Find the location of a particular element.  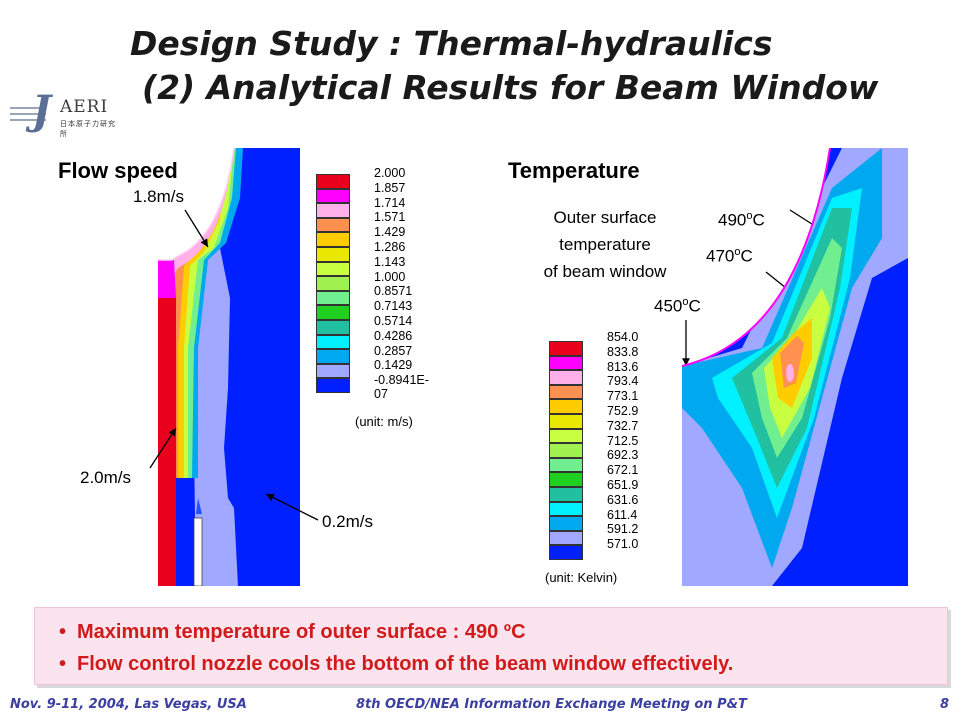

temp-annotation-470: 470oC is located at coordinates (729, 256).